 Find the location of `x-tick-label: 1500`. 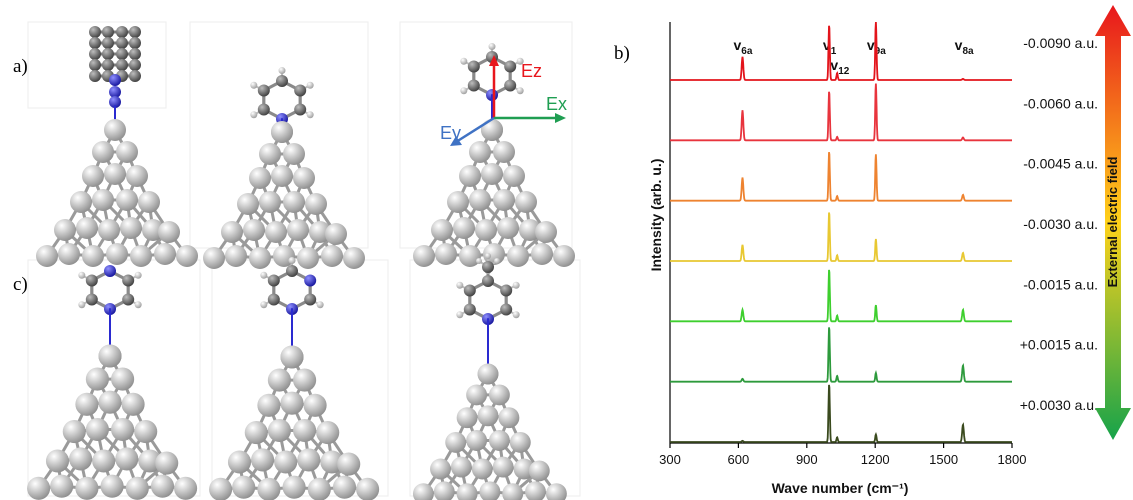

x-tick-label: 1500 is located at coordinates (943, 459).